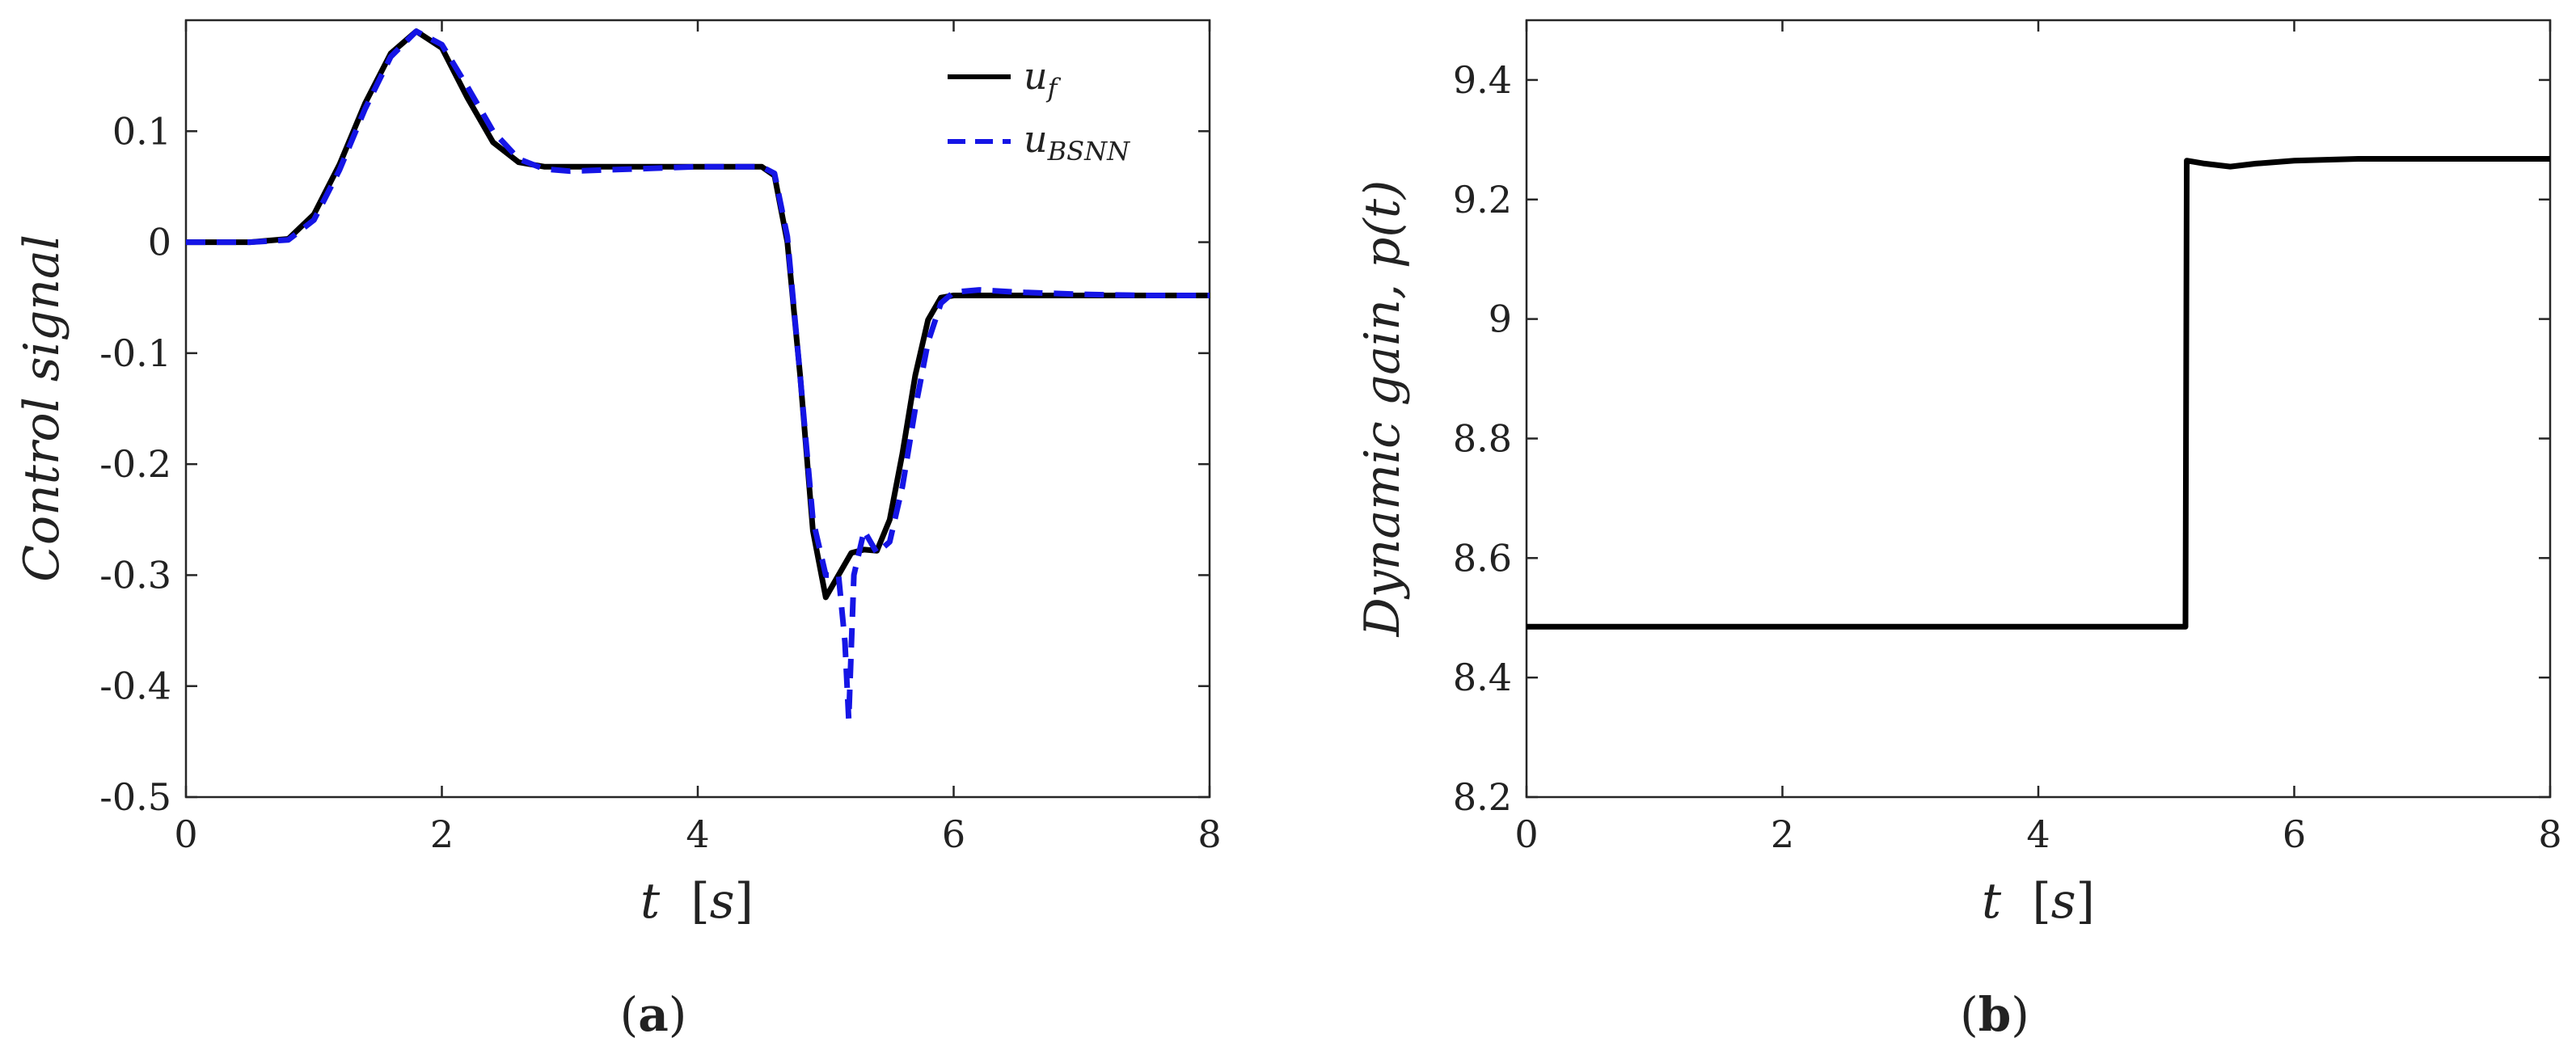  What do you see at coordinates (1482, 677) in the screenshot?
I see `y-tick-label-b-5: 8.4` at bounding box center [1482, 677].